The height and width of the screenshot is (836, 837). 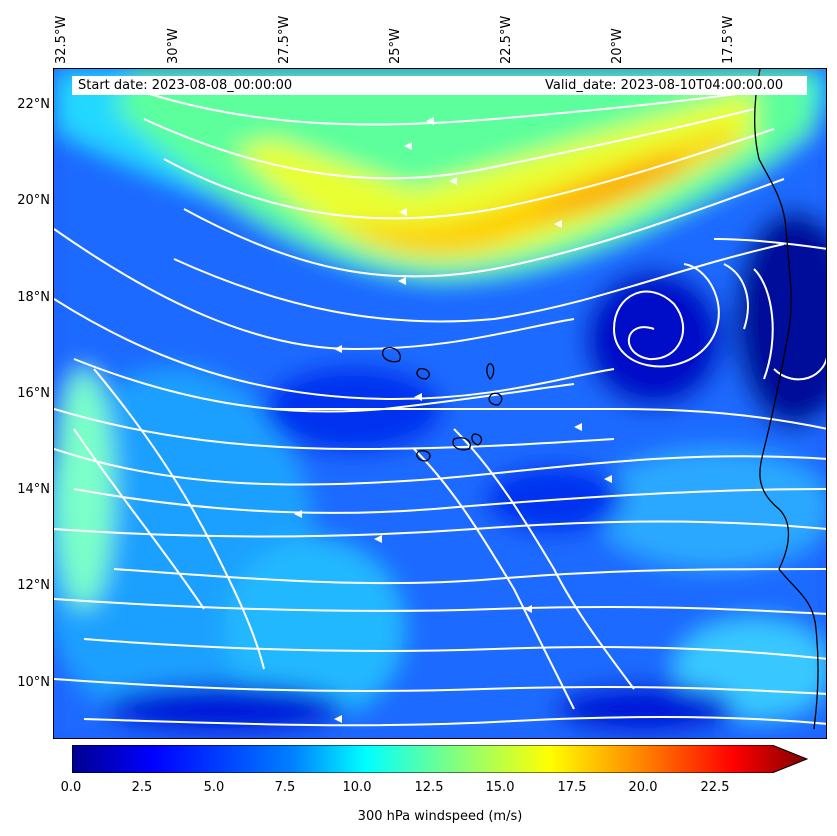 What do you see at coordinates (142, 787) in the screenshot?
I see `cbar-tick: 2.5` at bounding box center [142, 787].